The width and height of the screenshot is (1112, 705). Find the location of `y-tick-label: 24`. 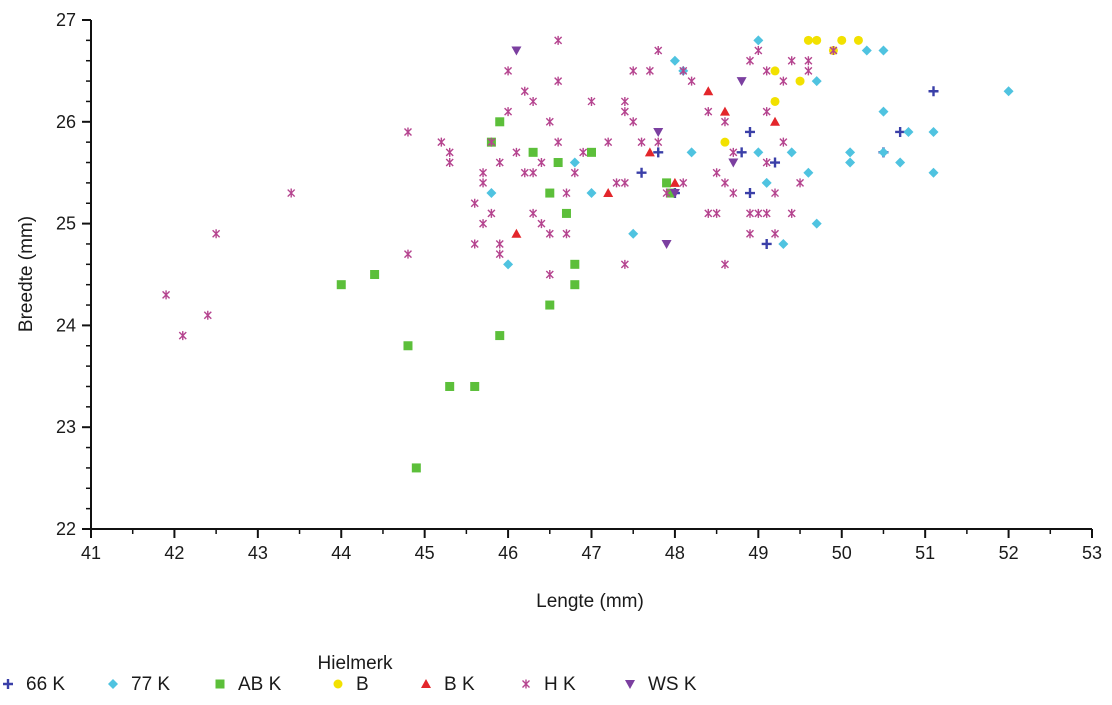

y-tick-label: 24 is located at coordinates (66, 325).